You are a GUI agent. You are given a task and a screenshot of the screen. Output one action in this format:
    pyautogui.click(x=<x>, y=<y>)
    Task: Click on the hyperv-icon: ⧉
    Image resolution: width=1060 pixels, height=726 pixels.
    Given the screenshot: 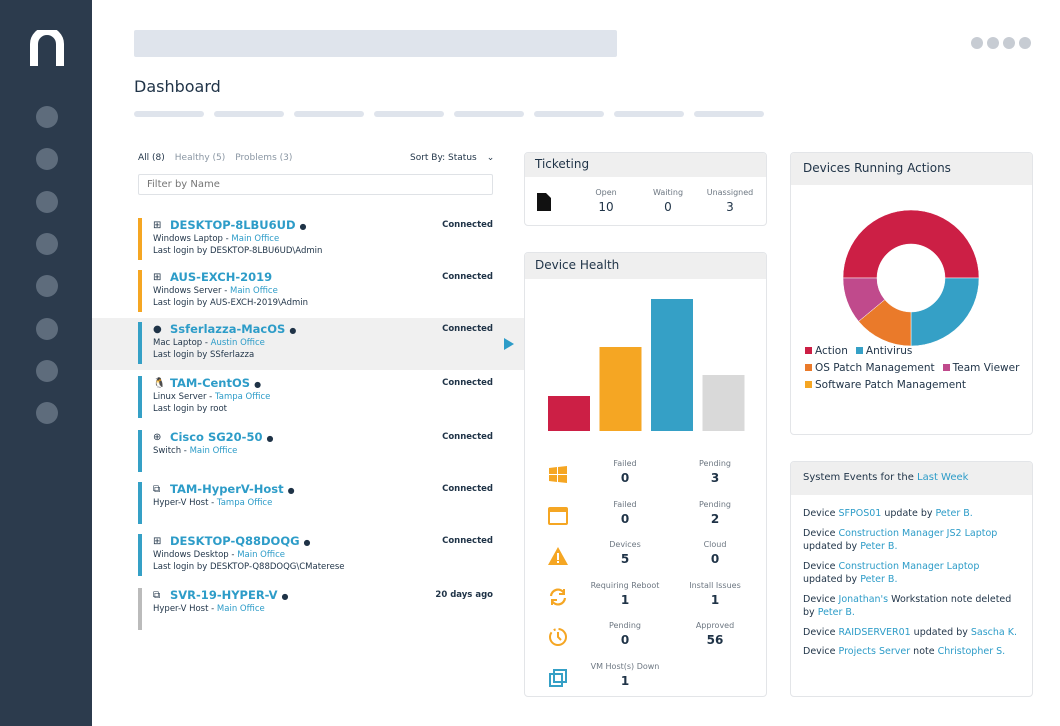 What is the action you would take?
    pyautogui.click(x=157, y=489)
    